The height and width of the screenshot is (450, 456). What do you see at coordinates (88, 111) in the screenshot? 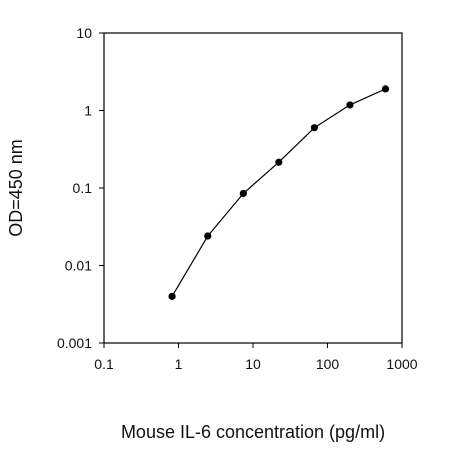
I see `y-tick-label: 1` at bounding box center [88, 111].